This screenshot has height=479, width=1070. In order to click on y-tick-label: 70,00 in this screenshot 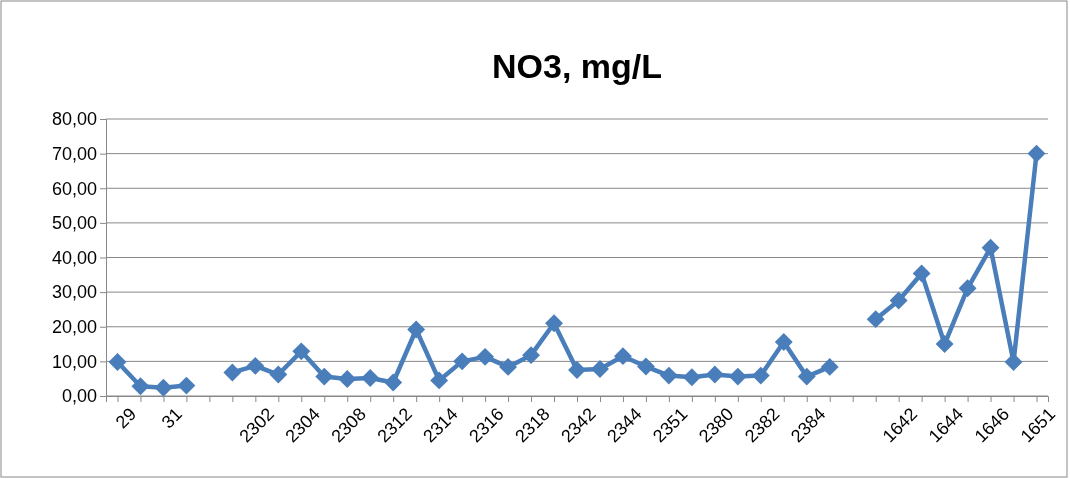, I will do `click(74, 153)`.